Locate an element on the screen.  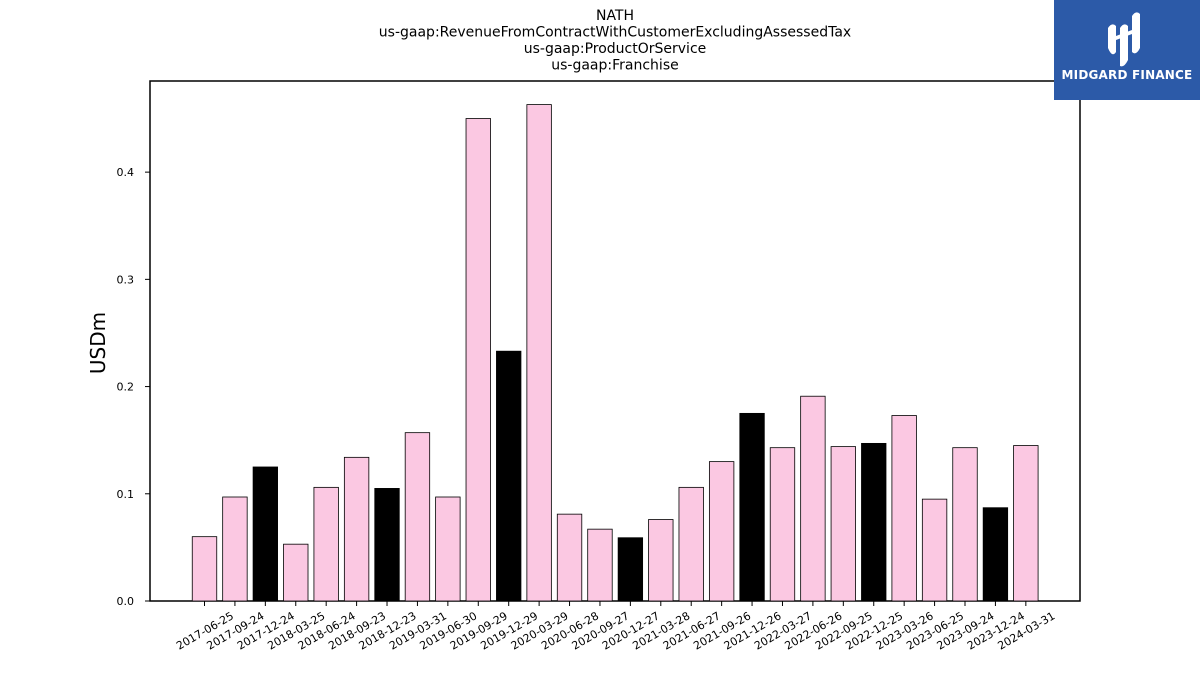
y-tick-label: 0.3 is located at coordinates (126, 279).